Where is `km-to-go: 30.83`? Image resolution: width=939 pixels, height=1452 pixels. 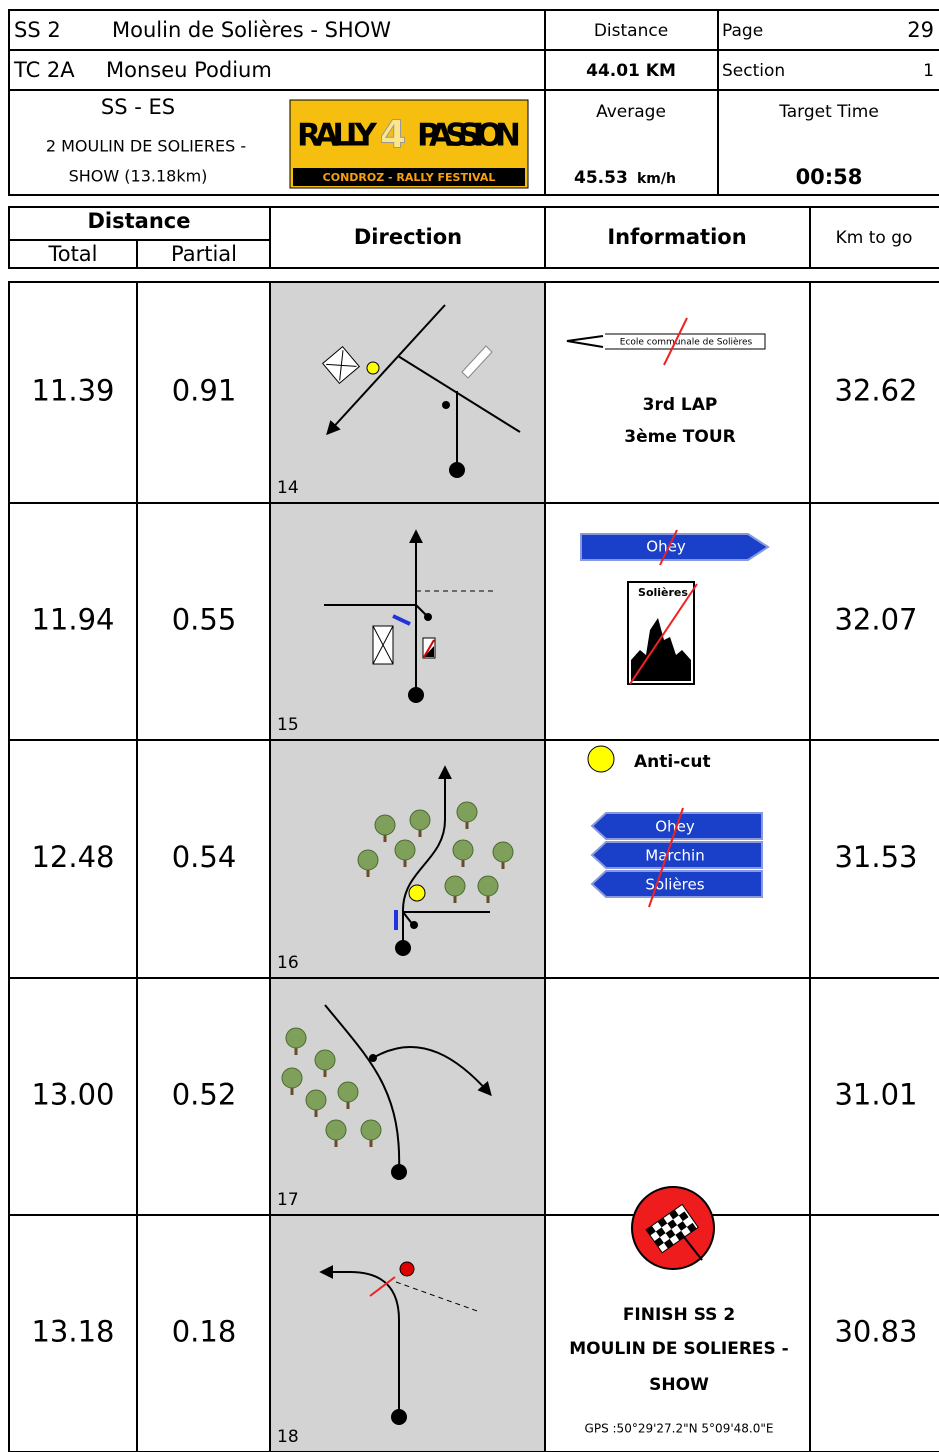
km-to-go: 30.83 is located at coordinates (875, 1332).